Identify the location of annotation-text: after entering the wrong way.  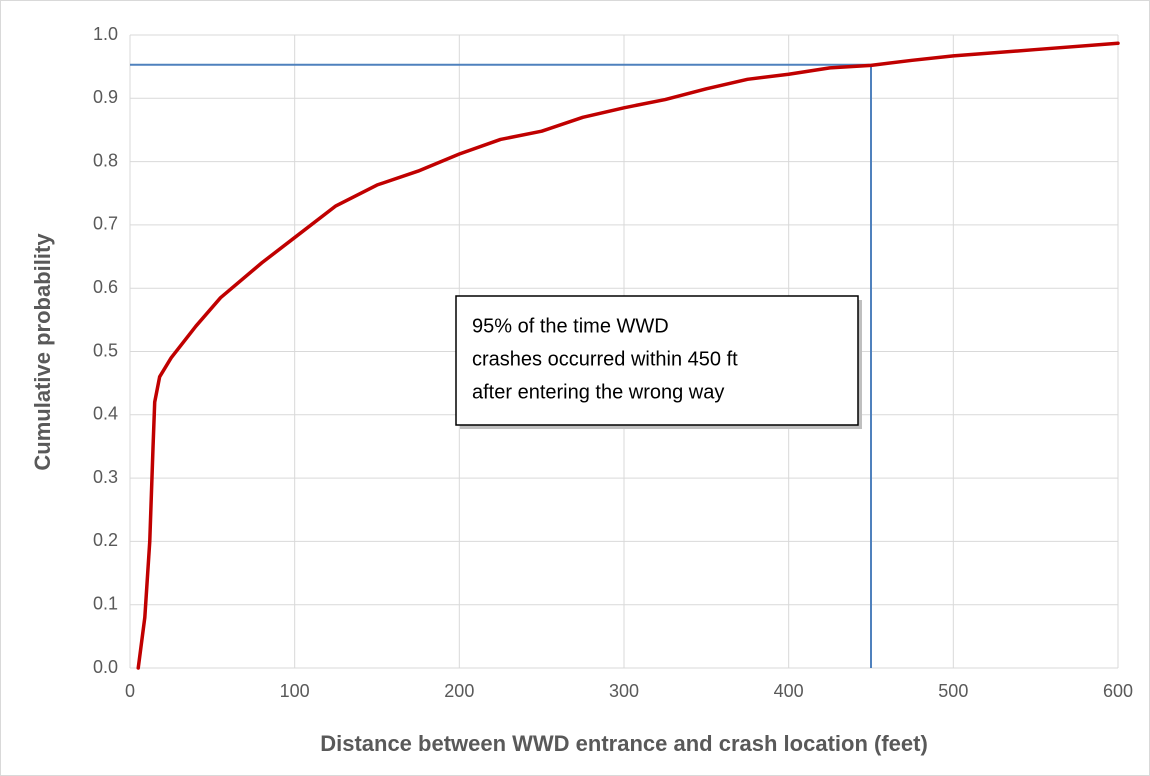
(598, 392).